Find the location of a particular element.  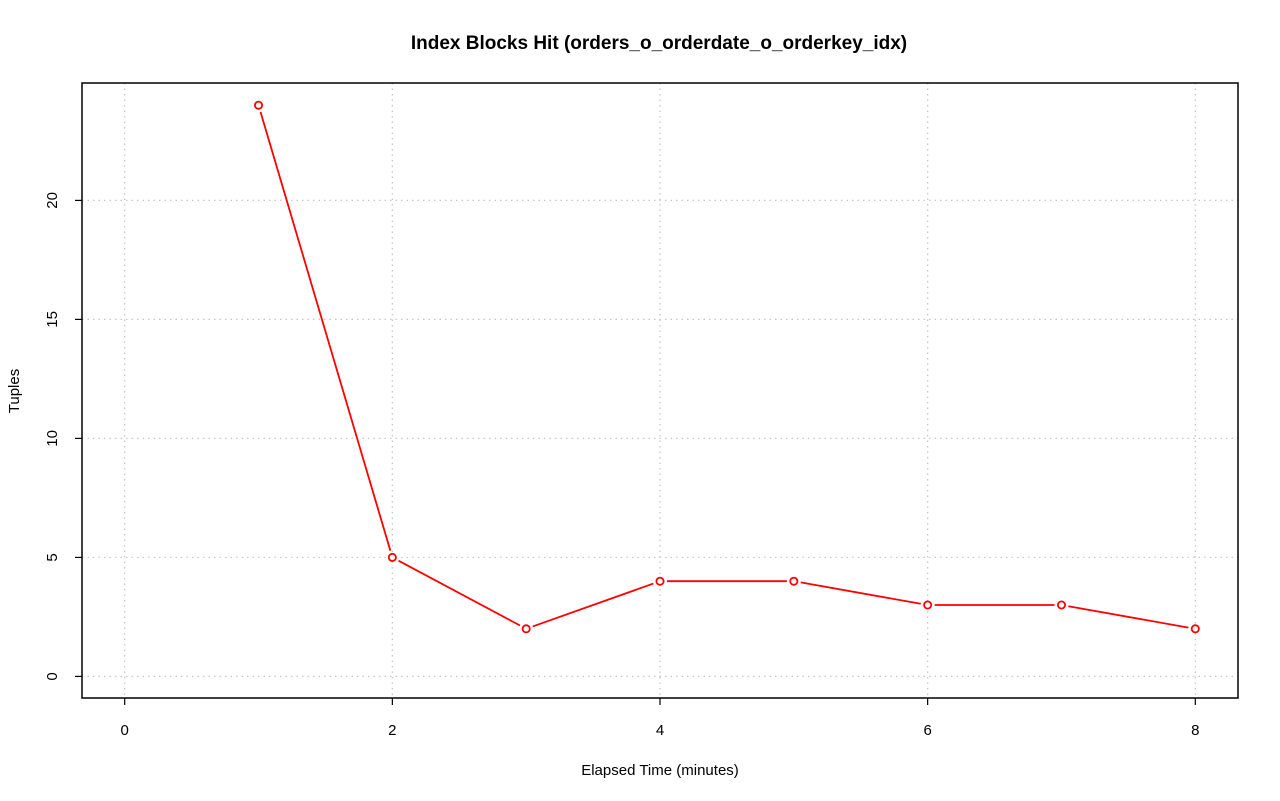

x-tick-label: 0 is located at coordinates (125, 730).